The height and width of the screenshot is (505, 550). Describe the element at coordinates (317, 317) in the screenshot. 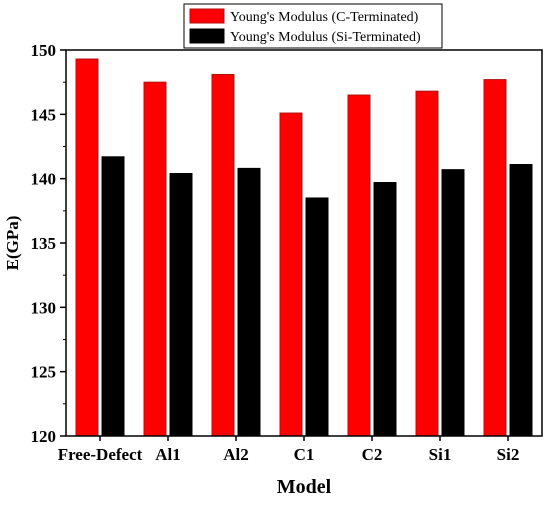

I see `bar-si-terminated-c1` at that location.